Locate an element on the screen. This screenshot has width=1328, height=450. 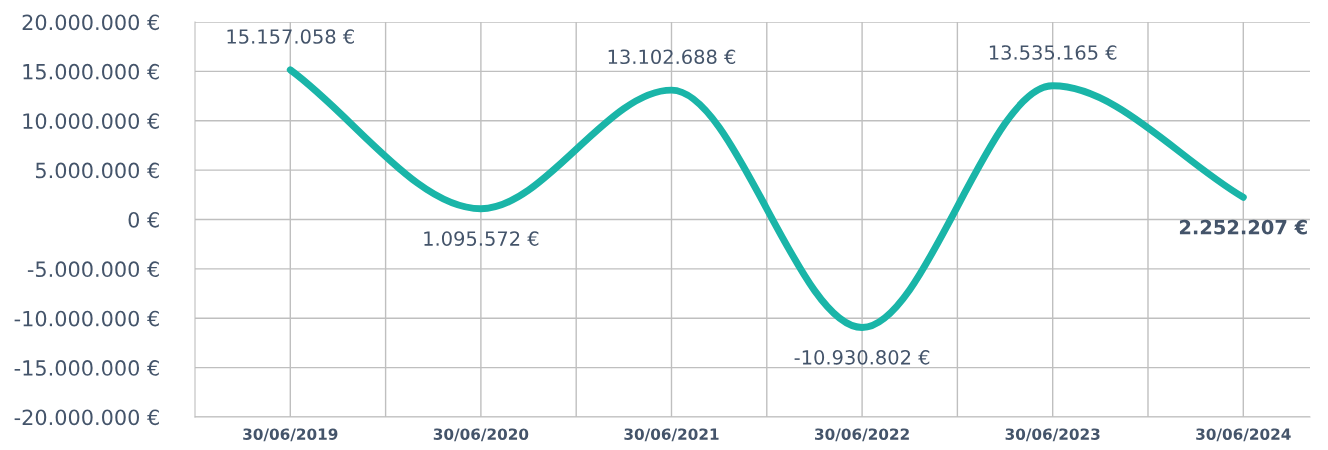
x-tick-label: 30/06/2019 is located at coordinates (290, 435).